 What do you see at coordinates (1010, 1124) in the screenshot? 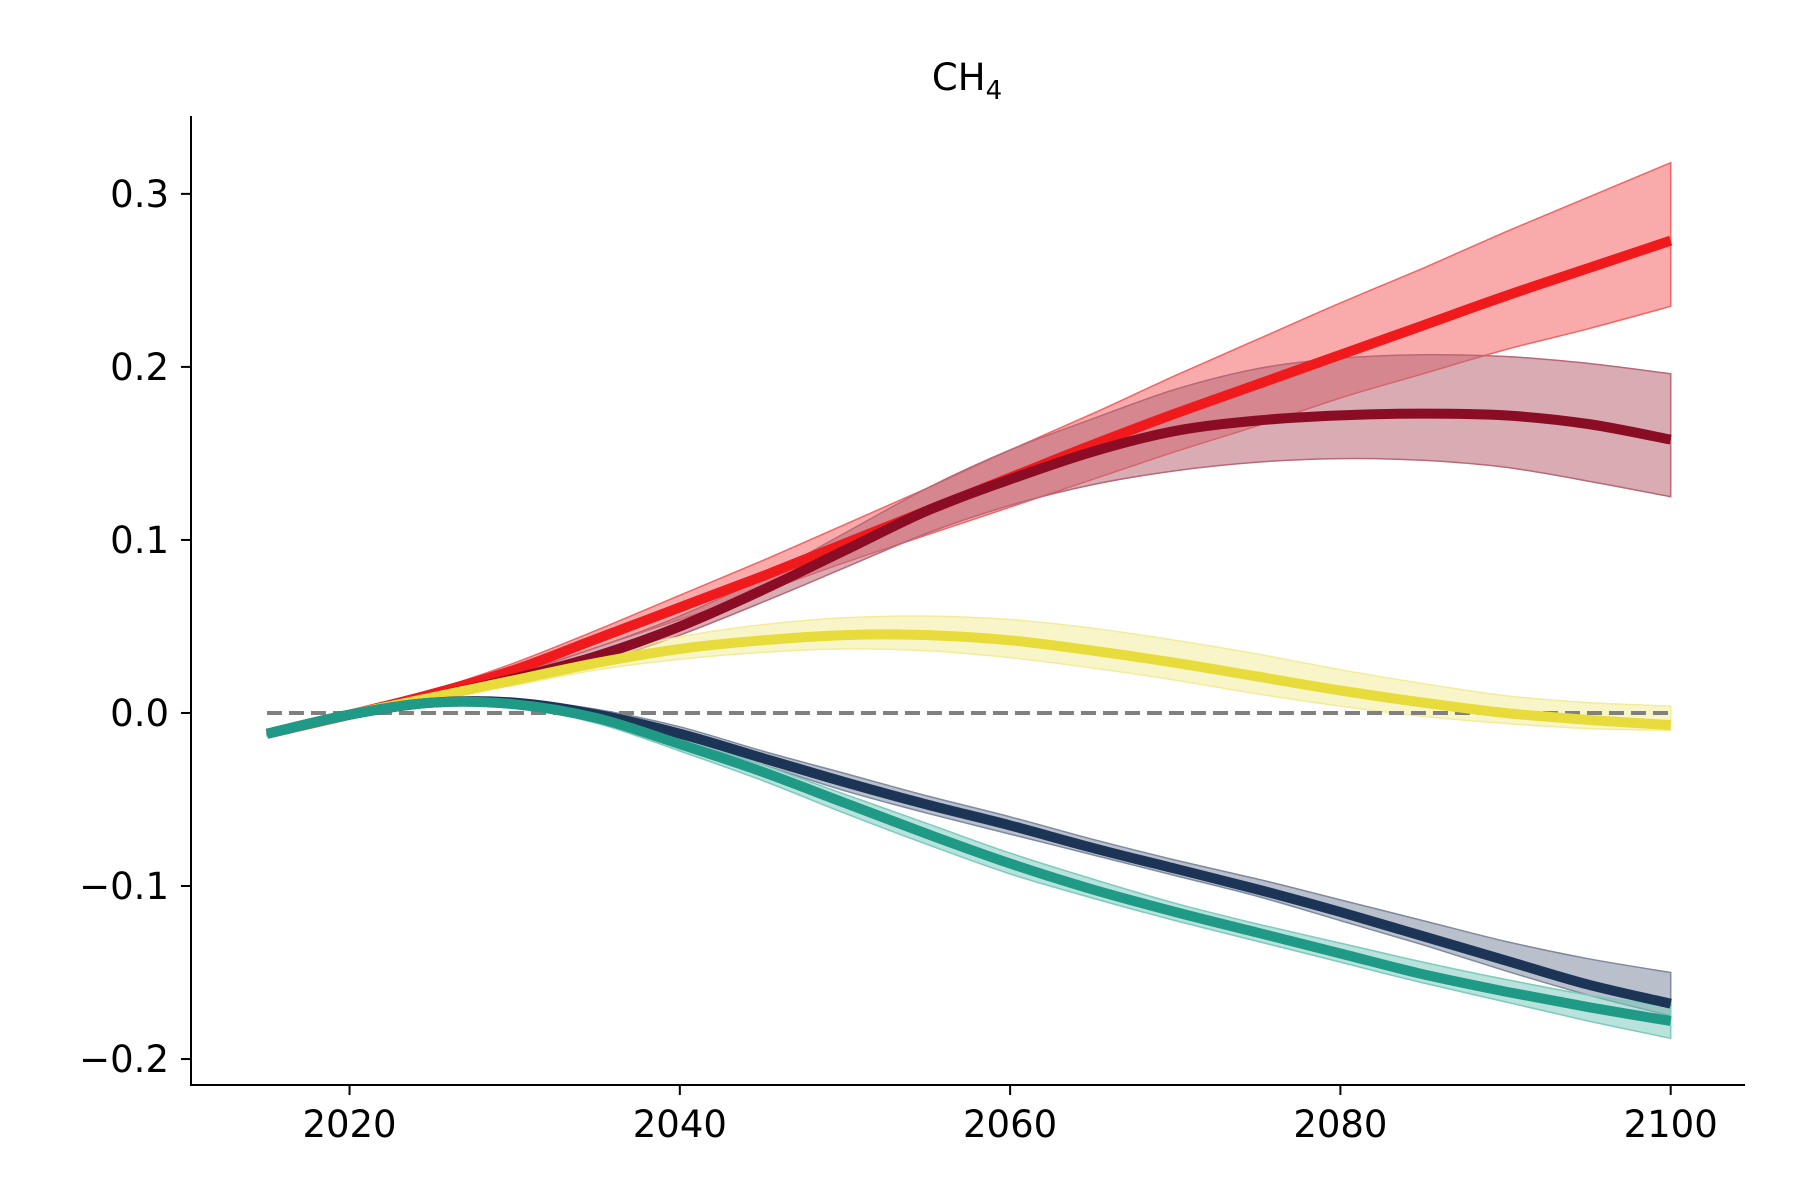
I see `x-tick-label: 2060` at bounding box center [1010, 1124].